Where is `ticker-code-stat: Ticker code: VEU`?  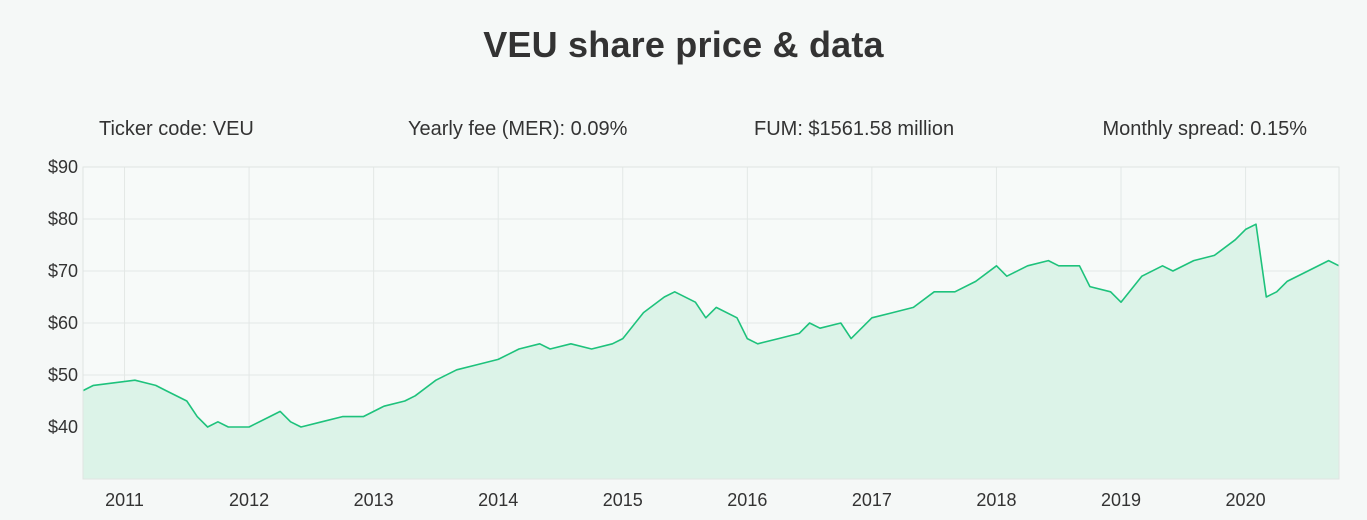 ticker-code-stat: Ticker code: VEU is located at coordinates (176, 129).